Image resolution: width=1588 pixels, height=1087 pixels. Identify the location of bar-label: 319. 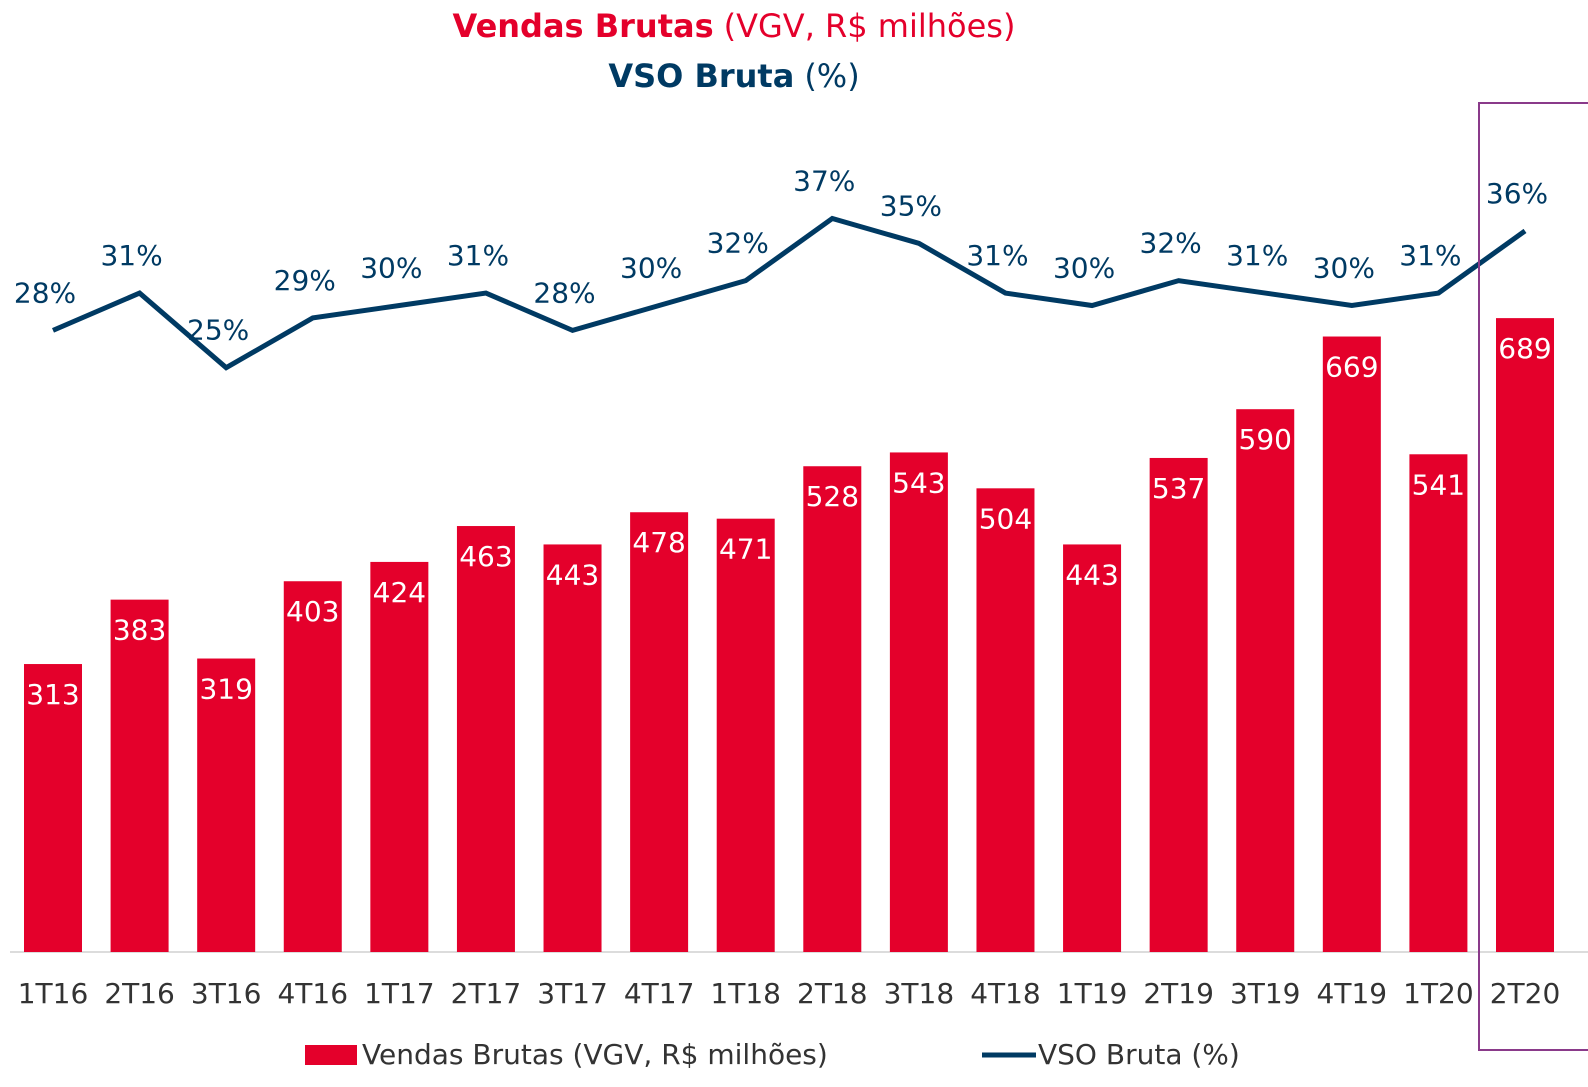
(225, 689).